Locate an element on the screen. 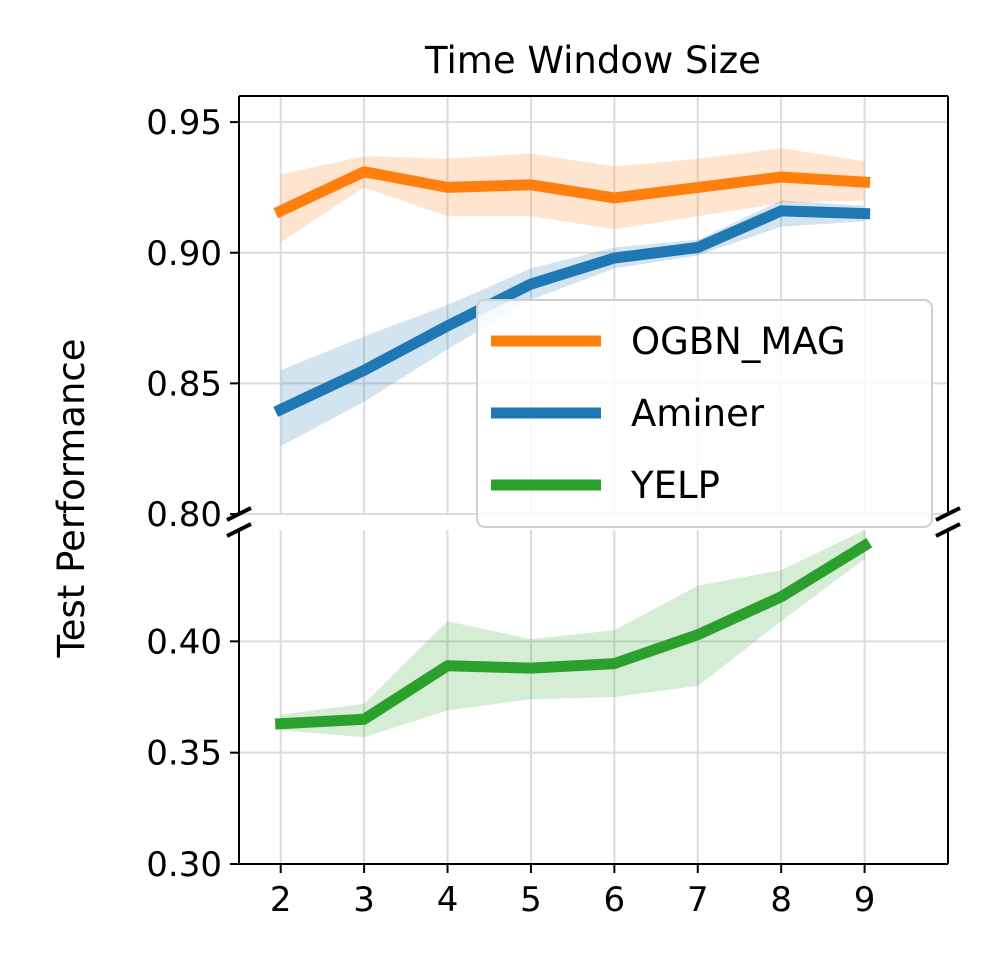  legend-label: Aminer is located at coordinates (698, 413).